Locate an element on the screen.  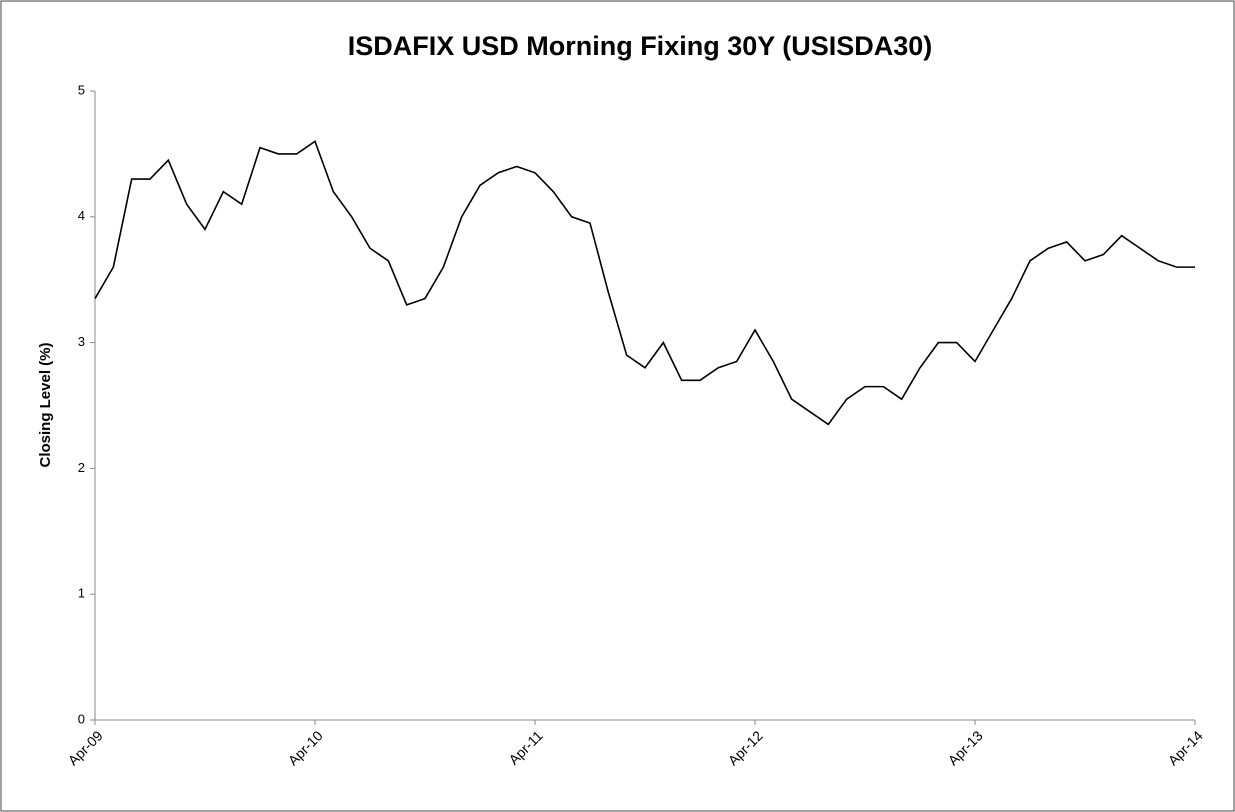
y-tick-label: 2 is located at coordinates (81, 467).